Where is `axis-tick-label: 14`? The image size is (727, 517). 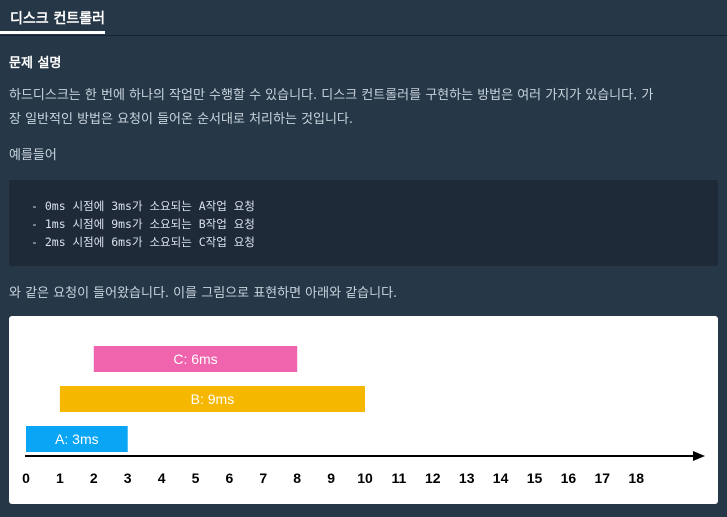 axis-tick-label: 14 is located at coordinates (501, 478).